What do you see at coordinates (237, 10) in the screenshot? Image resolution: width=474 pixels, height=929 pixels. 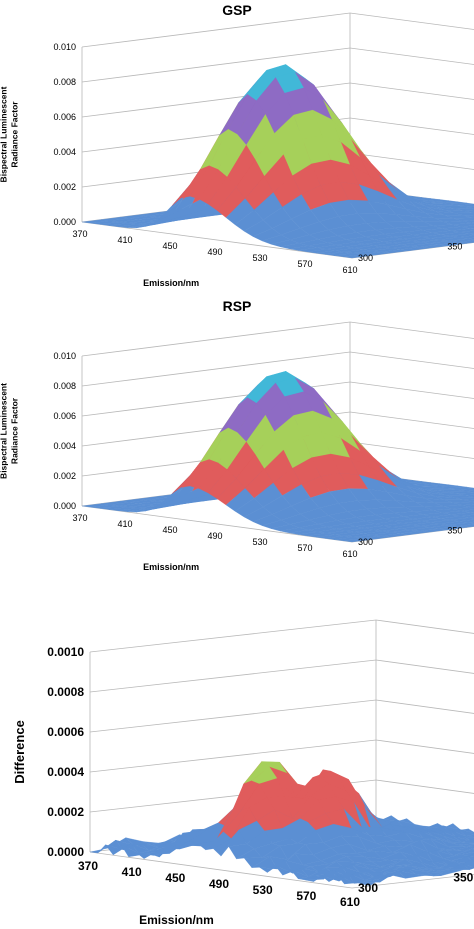 I see `chart-title-gsp: GSP` at bounding box center [237, 10].